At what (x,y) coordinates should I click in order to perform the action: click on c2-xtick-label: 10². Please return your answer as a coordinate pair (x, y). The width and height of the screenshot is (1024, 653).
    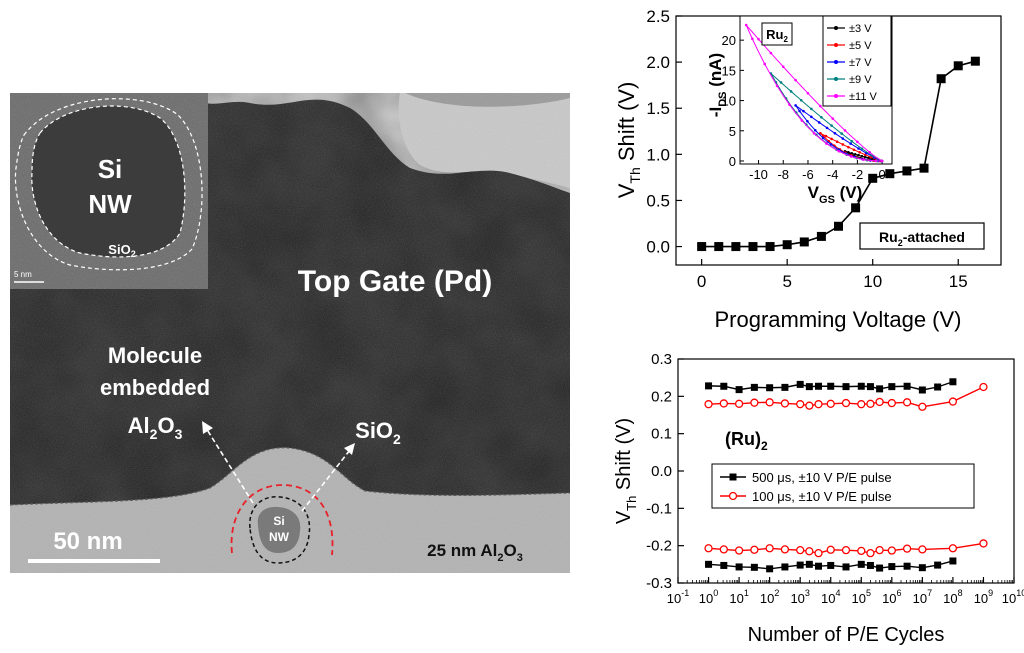
    Looking at the image, I should click on (769, 597).